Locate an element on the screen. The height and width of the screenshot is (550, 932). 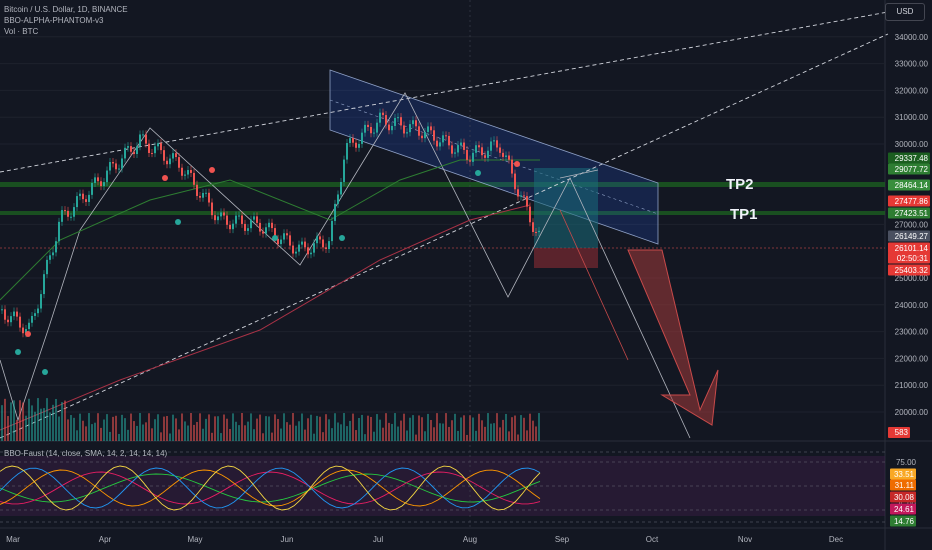
tp2-label: TP2 is located at coordinates (740, 184).